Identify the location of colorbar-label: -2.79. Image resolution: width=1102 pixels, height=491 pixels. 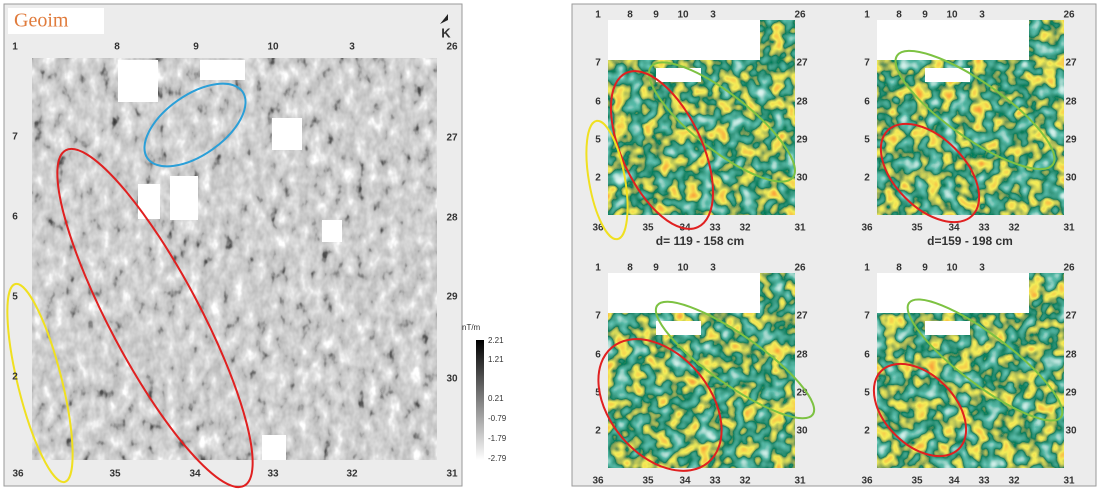
(497, 458).